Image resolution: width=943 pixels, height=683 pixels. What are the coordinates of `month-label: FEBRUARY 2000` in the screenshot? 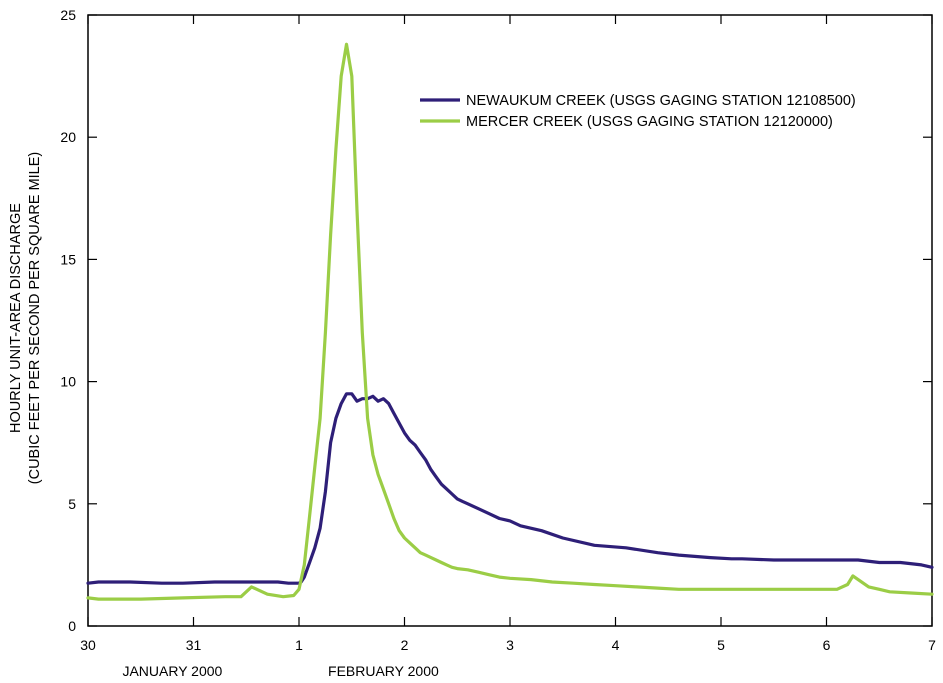 It's located at (383, 671).